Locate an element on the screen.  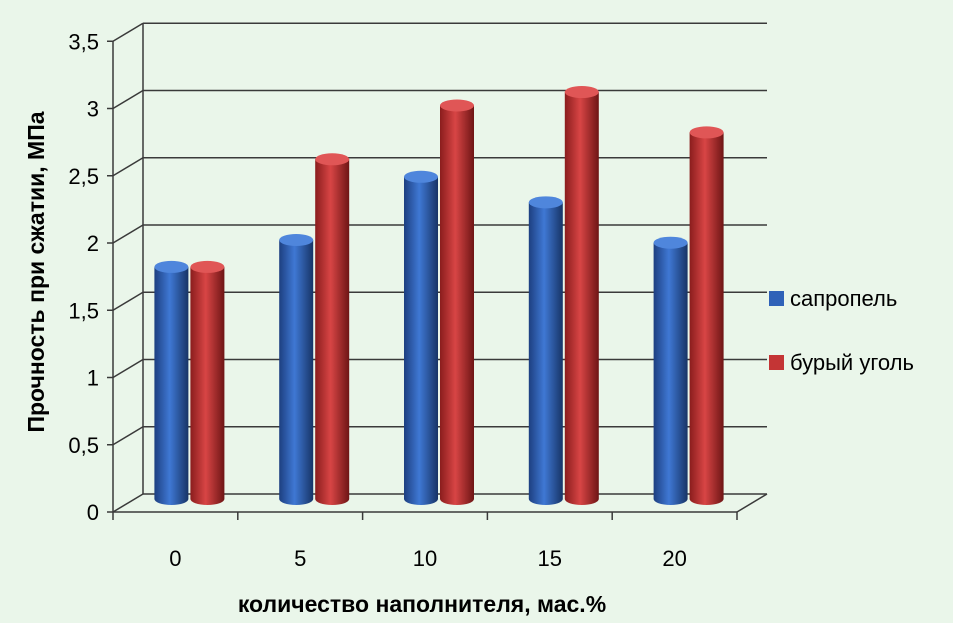
floor-edge is located at coordinates (752, 503).